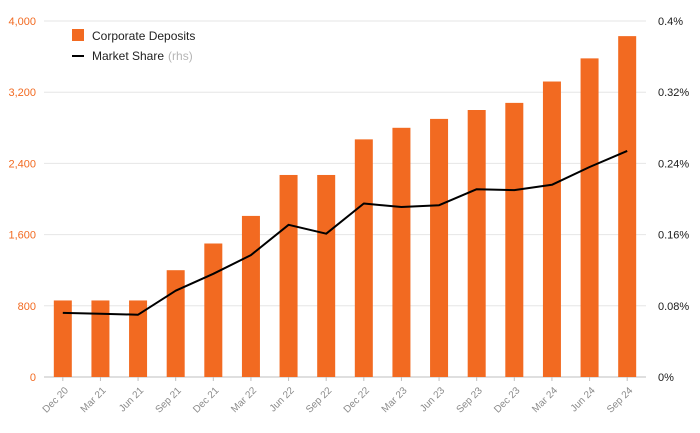 This screenshot has height=433, width=700. I want to click on x-tick-label: Mar 22, so click(244, 400).